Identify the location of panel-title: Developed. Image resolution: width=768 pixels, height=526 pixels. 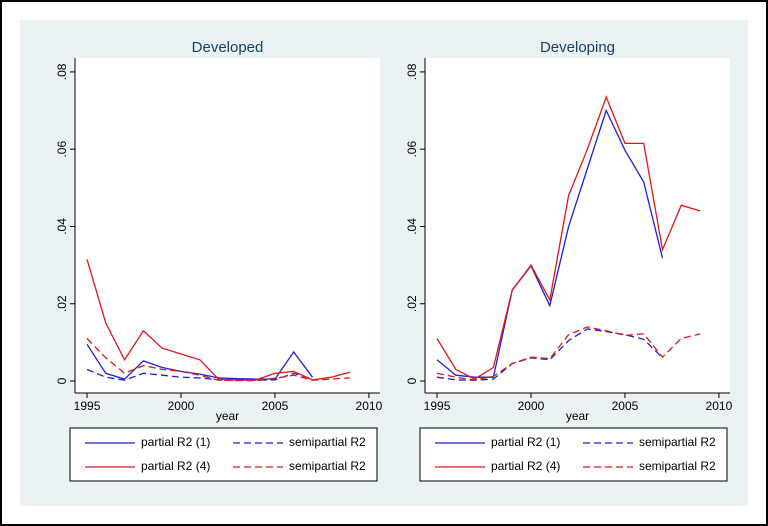
(228, 47).